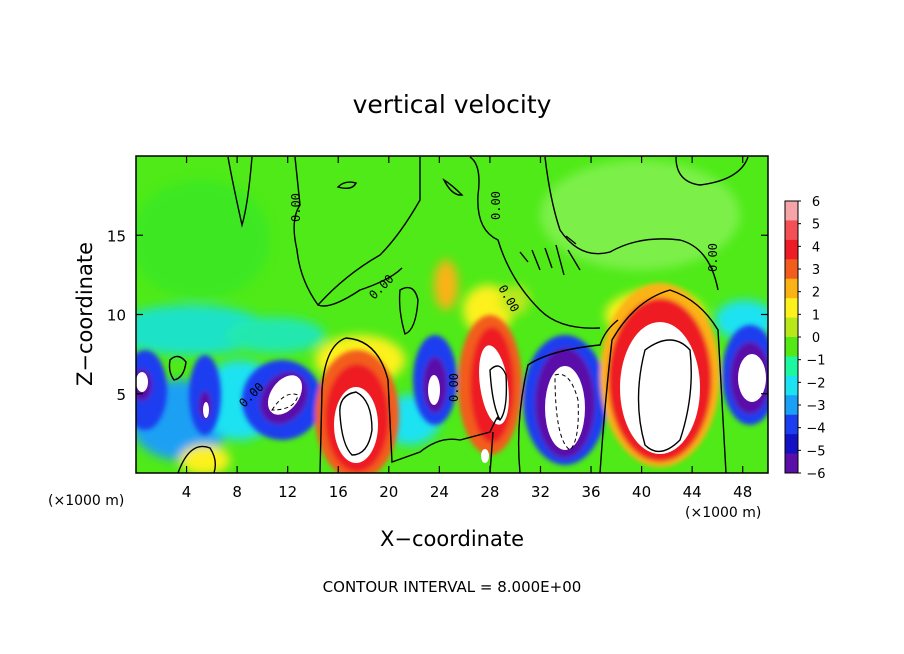  What do you see at coordinates (439, 492) in the screenshot?
I see `x-tick-label: 24` at bounding box center [439, 492].